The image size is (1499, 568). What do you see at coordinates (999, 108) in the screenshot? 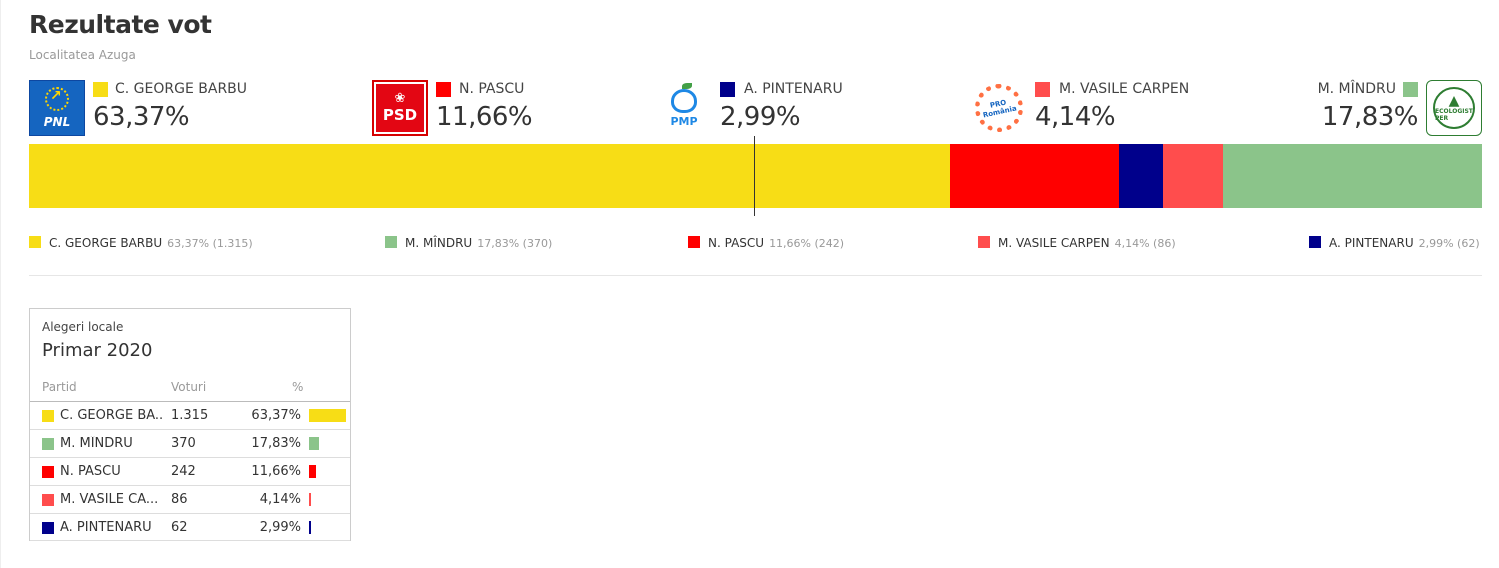
I see `pro-romania-logo-icon: PRO România` at bounding box center [999, 108].